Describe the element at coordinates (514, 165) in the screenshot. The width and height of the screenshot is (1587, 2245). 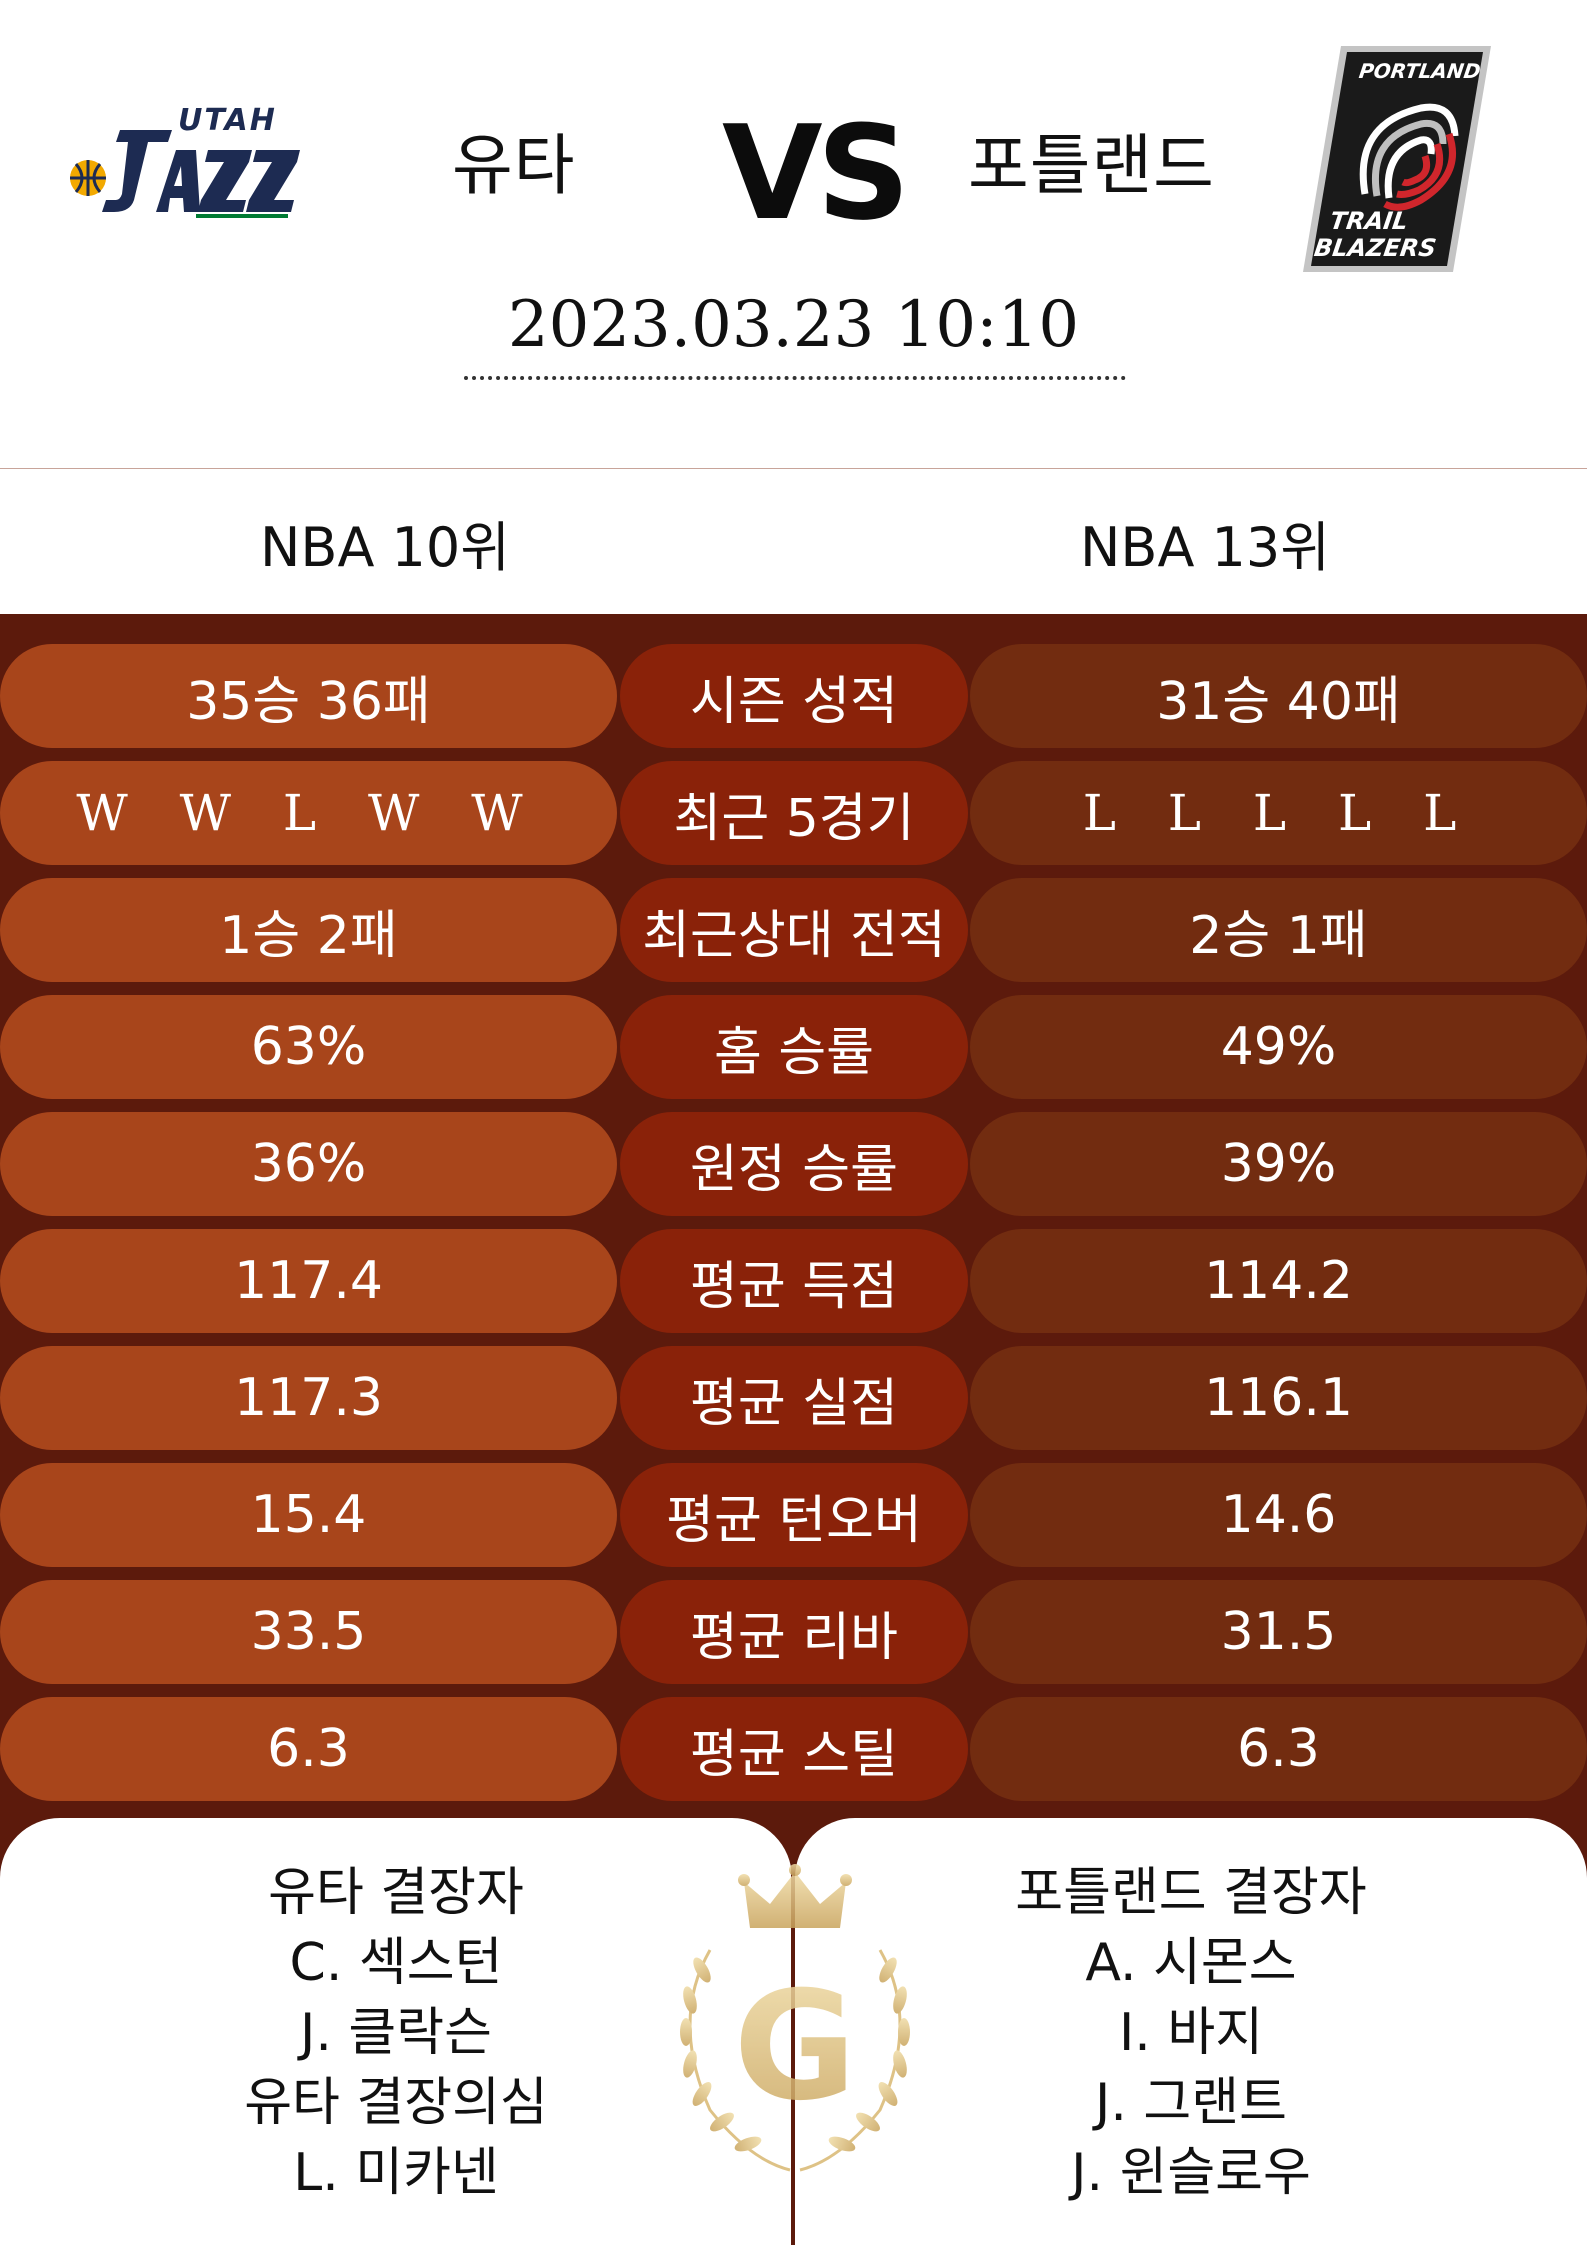
I see `home-team-name: 유타` at that location.